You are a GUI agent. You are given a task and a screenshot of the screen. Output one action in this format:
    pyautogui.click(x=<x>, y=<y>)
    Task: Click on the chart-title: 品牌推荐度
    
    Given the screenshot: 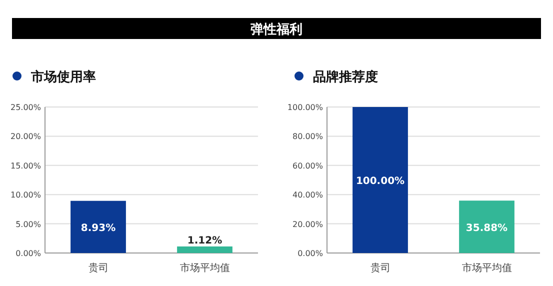 What is the action you would take?
    pyautogui.click(x=345, y=77)
    